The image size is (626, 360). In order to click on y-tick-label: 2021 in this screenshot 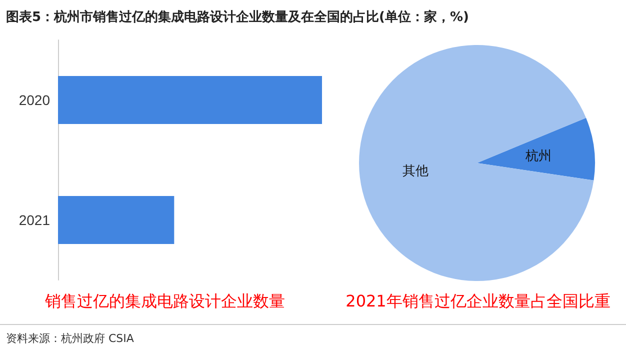, I will do `click(34, 220)`.